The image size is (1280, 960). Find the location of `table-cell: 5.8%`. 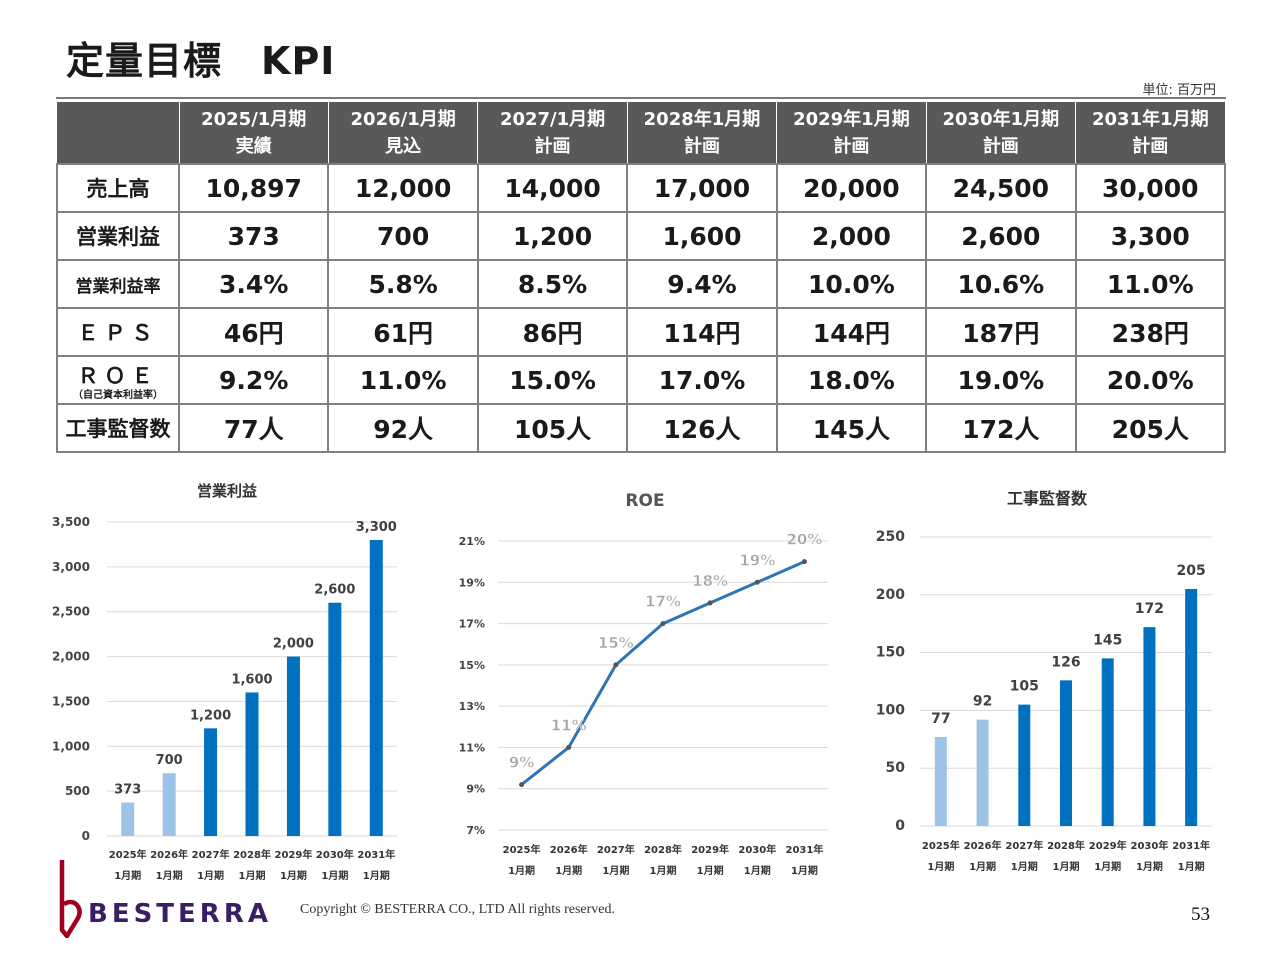

table-cell: 5.8% is located at coordinates (403, 284).